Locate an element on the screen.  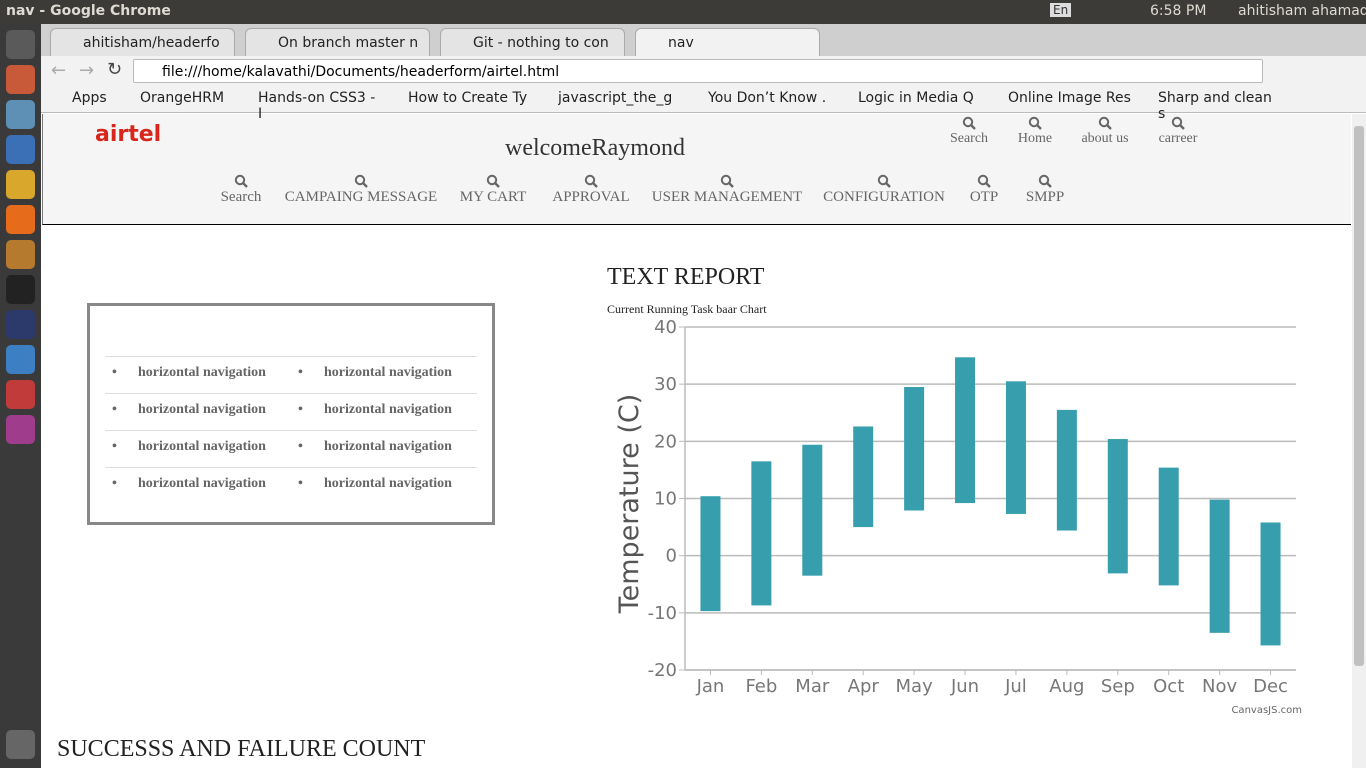
bookmark: Logic in Media Q is located at coordinates (916, 98).